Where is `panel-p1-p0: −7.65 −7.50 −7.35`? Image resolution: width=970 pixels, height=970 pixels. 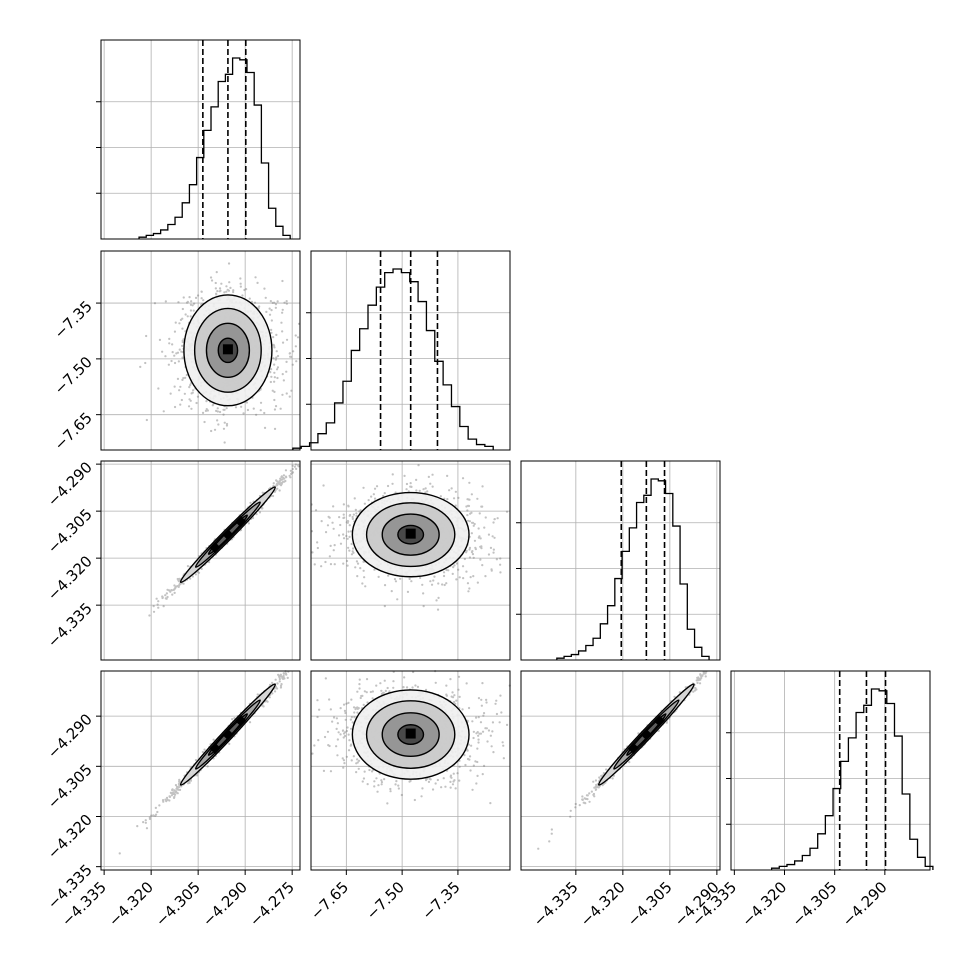 panel-p1-p0: −7.65 −7.50 −7.35 is located at coordinates (176, 352).